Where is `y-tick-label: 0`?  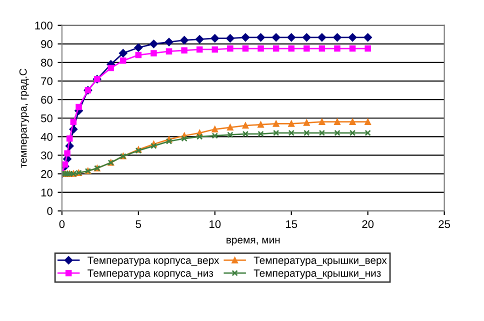
y-tick-label: 0 is located at coordinates (49, 211).